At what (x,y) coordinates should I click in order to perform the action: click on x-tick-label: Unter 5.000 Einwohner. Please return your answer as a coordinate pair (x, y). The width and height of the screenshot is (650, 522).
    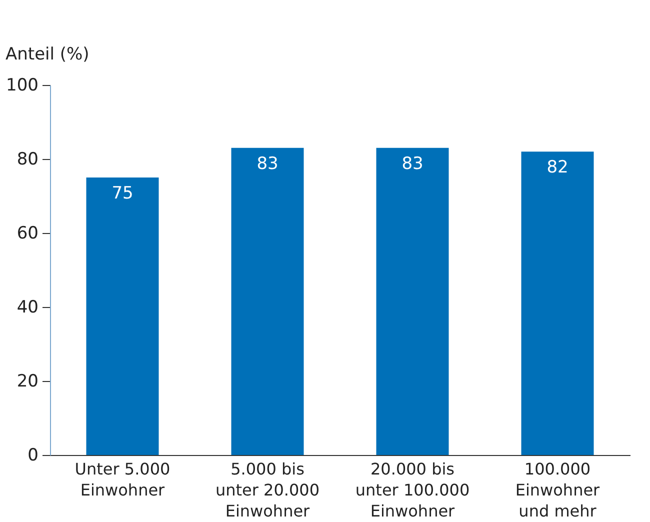
    Looking at the image, I should click on (122, 480).